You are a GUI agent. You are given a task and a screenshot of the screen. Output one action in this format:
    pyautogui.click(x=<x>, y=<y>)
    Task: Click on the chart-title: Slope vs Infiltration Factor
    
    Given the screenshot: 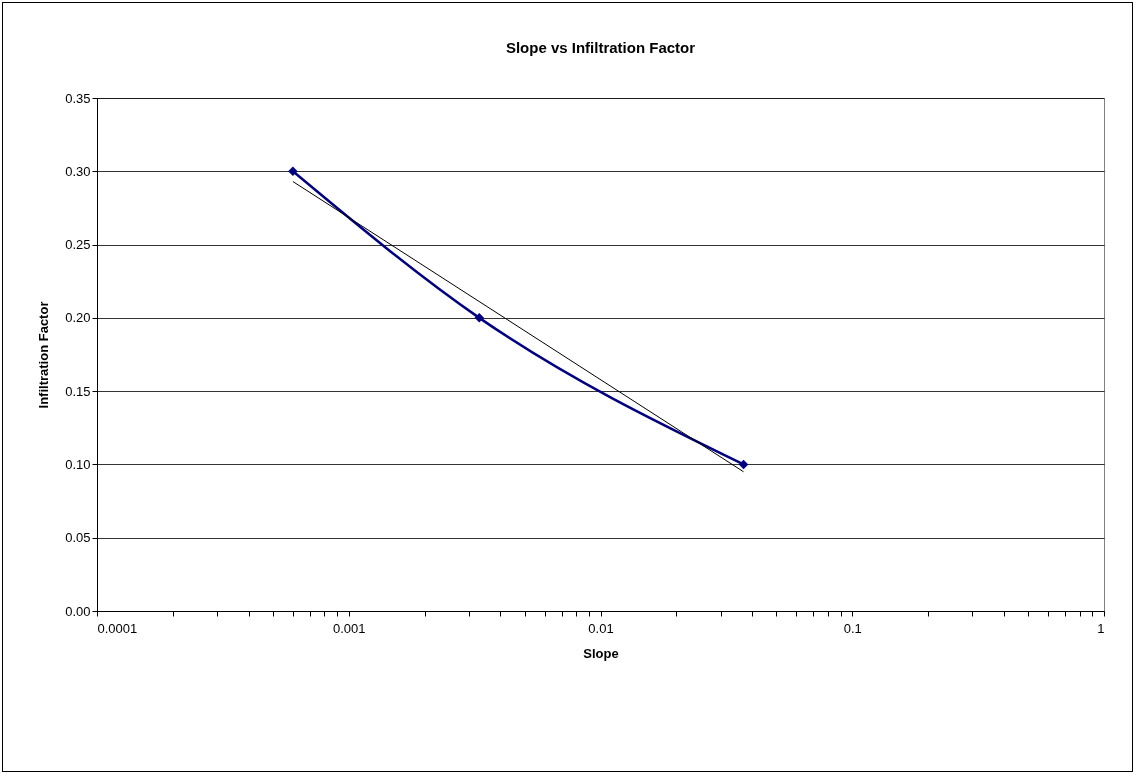 What is the action you would take?
    pyautogui.click(x=600, y=47)
    